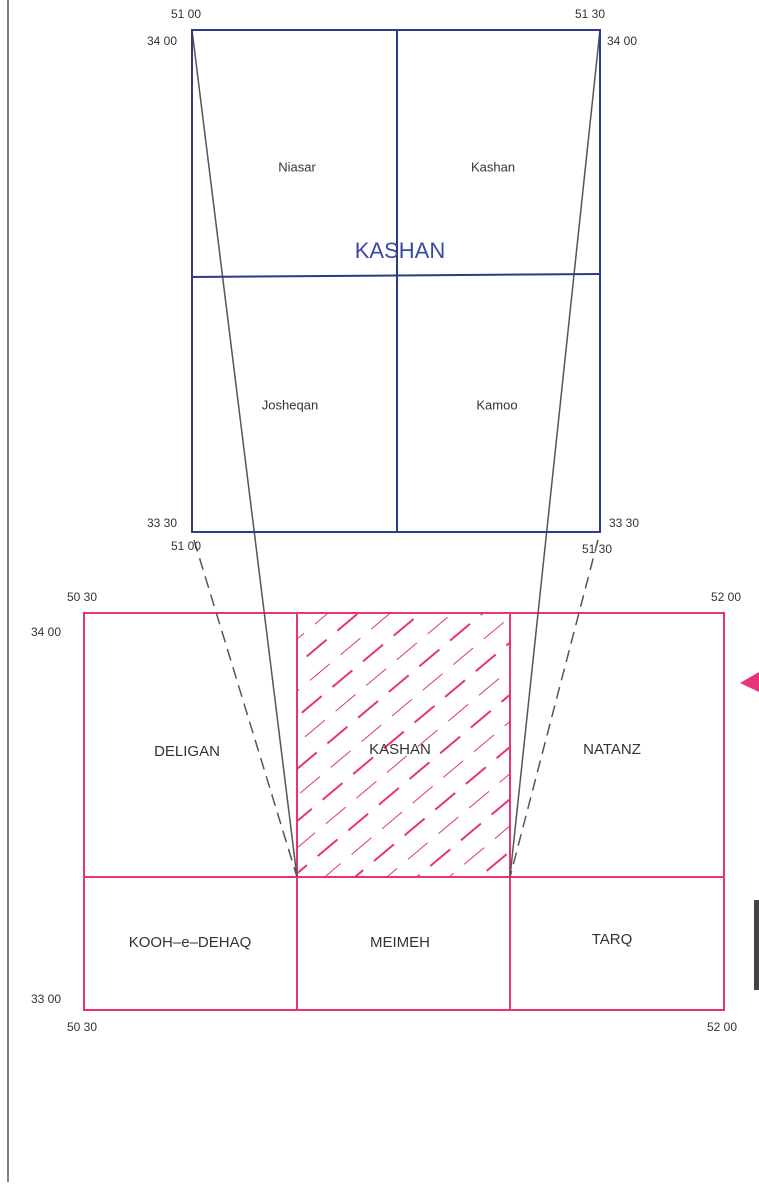  Describe the element at coordinates (612, 939) in the screenshot. I see `grid-cell-label: TARQ` at that location.